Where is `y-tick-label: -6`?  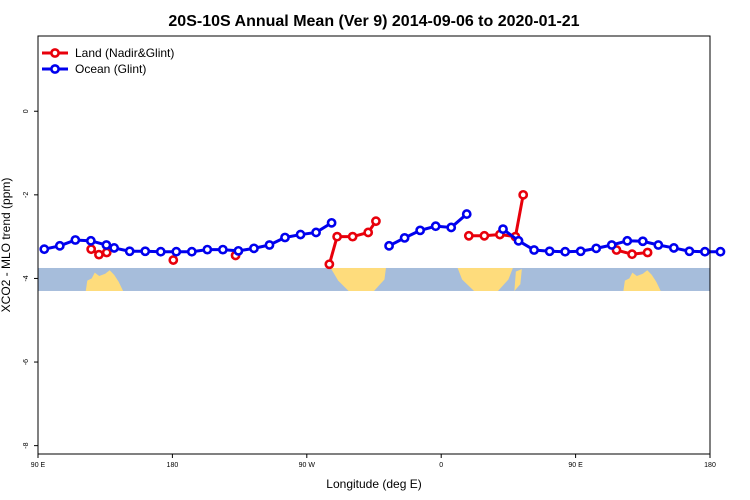 y-tick-label: -6 is located at coordinates (26, 362).